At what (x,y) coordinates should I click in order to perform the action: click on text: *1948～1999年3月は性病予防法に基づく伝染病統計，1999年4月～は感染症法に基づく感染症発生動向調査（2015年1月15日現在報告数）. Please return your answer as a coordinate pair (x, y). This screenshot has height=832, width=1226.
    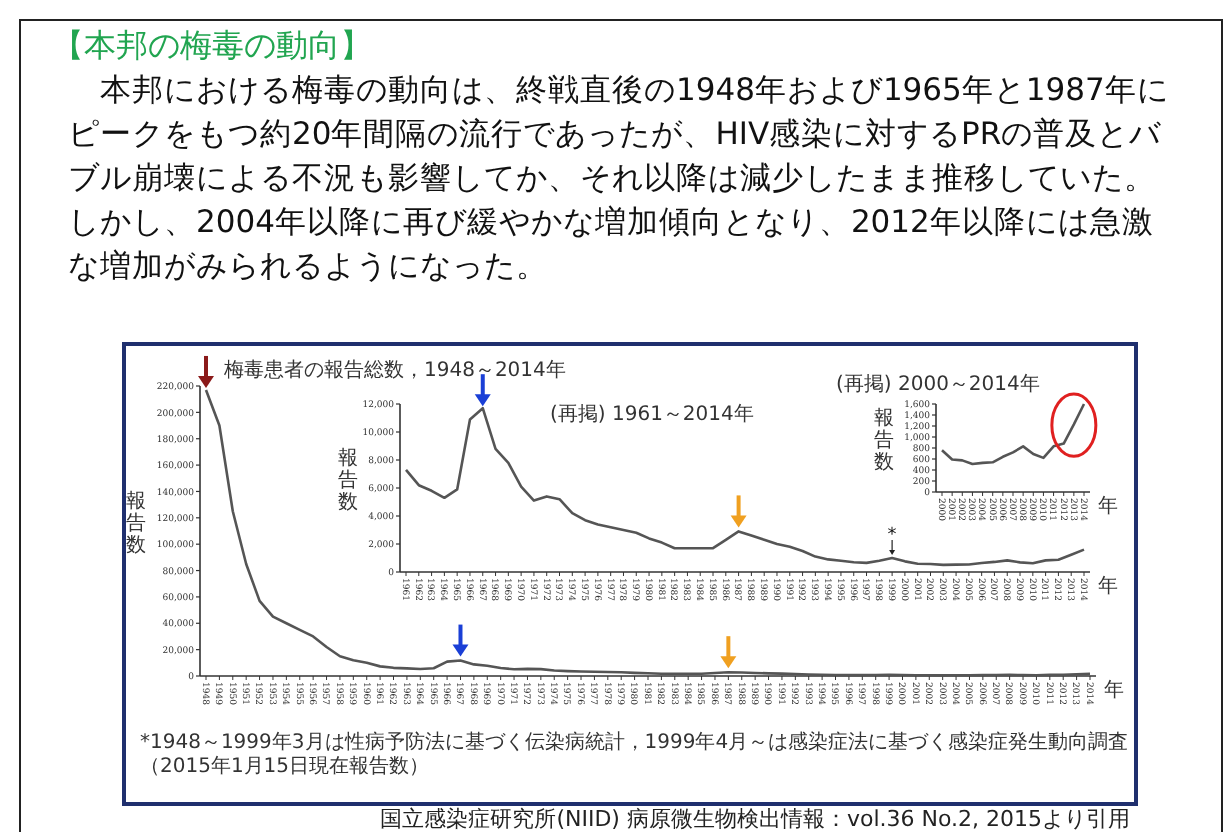
    Looking at the image, I should click on (634, 754).